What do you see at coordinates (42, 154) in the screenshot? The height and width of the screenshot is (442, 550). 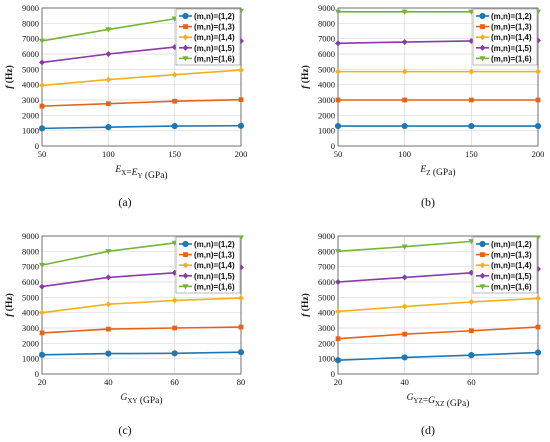 I see `x-tick-label: 50` at bounding box center [42, 154].